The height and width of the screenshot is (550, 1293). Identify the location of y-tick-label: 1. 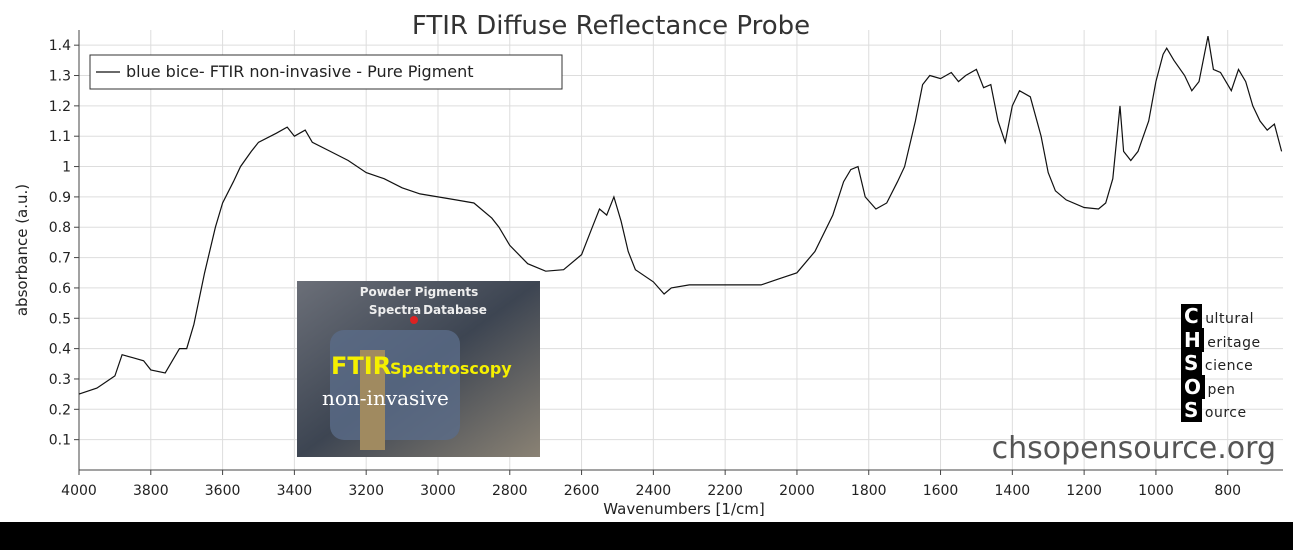
(66, 168).